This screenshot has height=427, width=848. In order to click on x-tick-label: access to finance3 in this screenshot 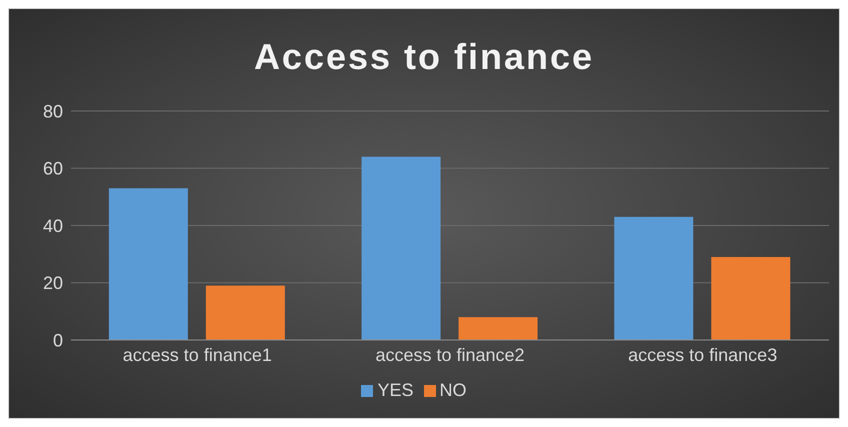, I will do `click(703, 354)`.